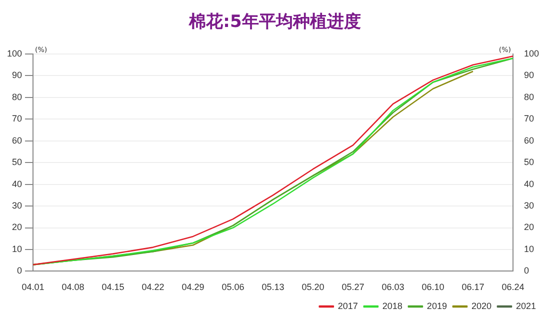  Describe the element at coordinates (529, 249) in the screenshot. I see `y2-tick-label: 10` at that location.